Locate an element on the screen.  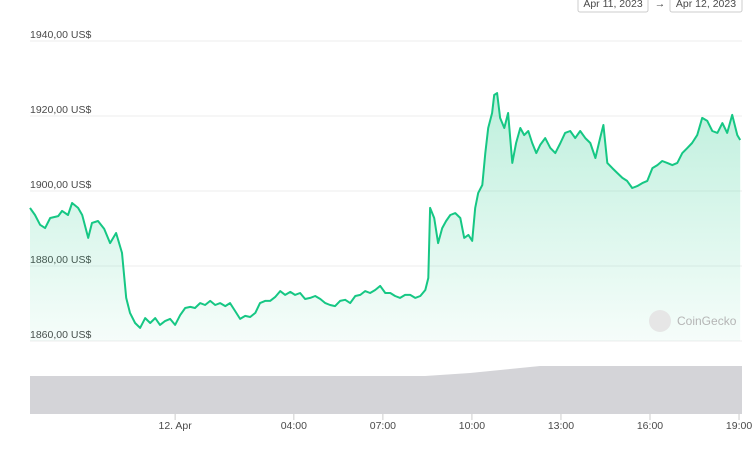
x-tick-label: 19:00 is located at coordinates (739, 426).